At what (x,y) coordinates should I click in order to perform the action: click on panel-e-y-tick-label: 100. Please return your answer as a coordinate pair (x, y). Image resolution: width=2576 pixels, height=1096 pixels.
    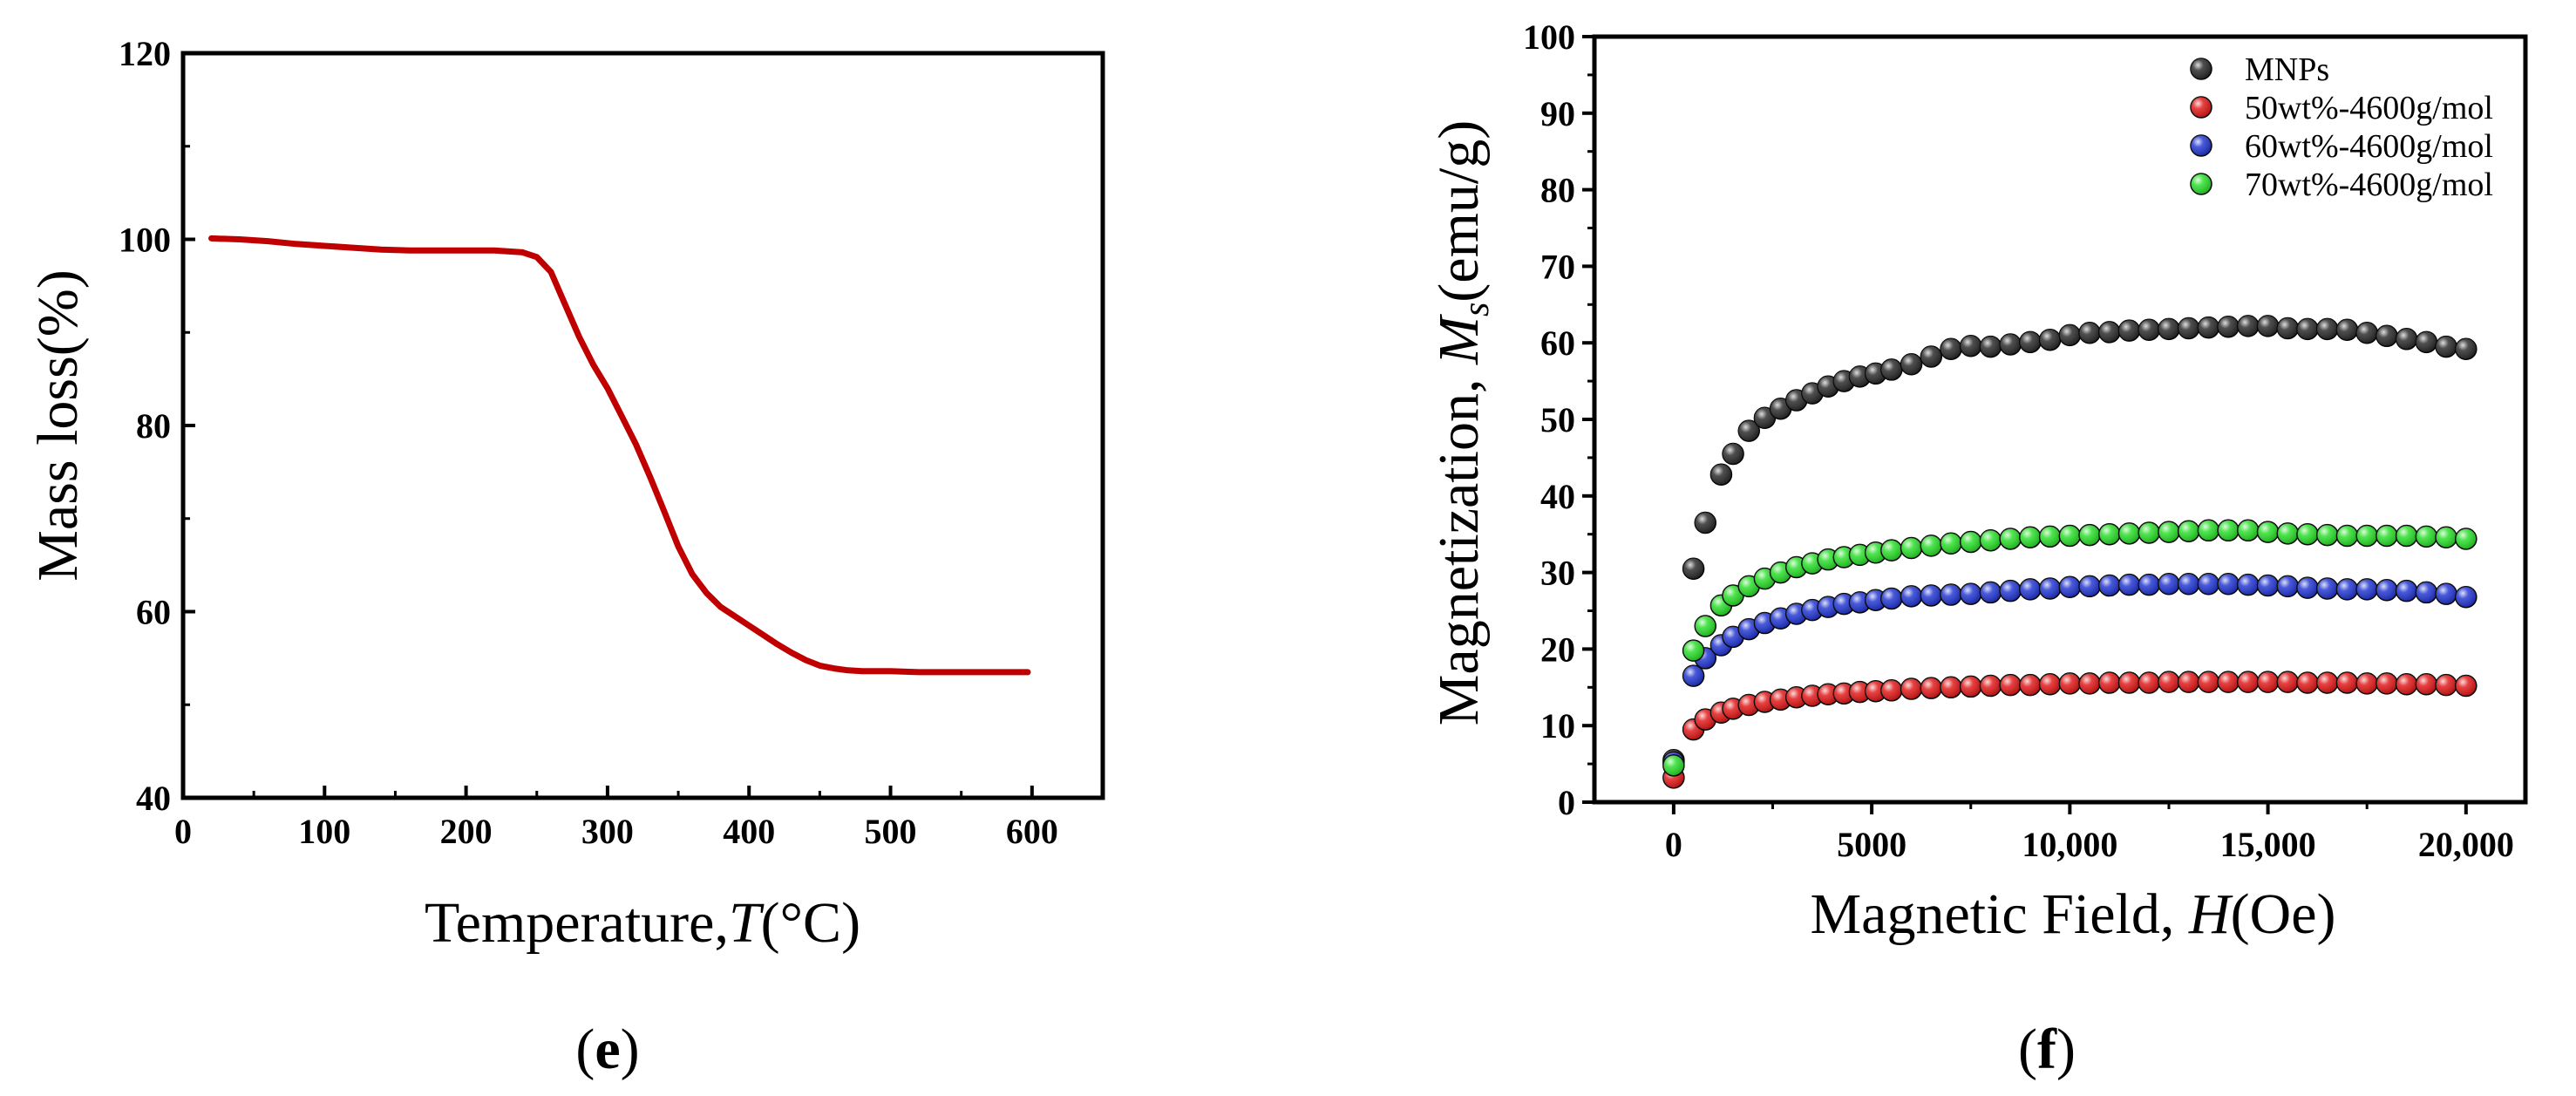
    Looking at the image, I should click on (145, 241).